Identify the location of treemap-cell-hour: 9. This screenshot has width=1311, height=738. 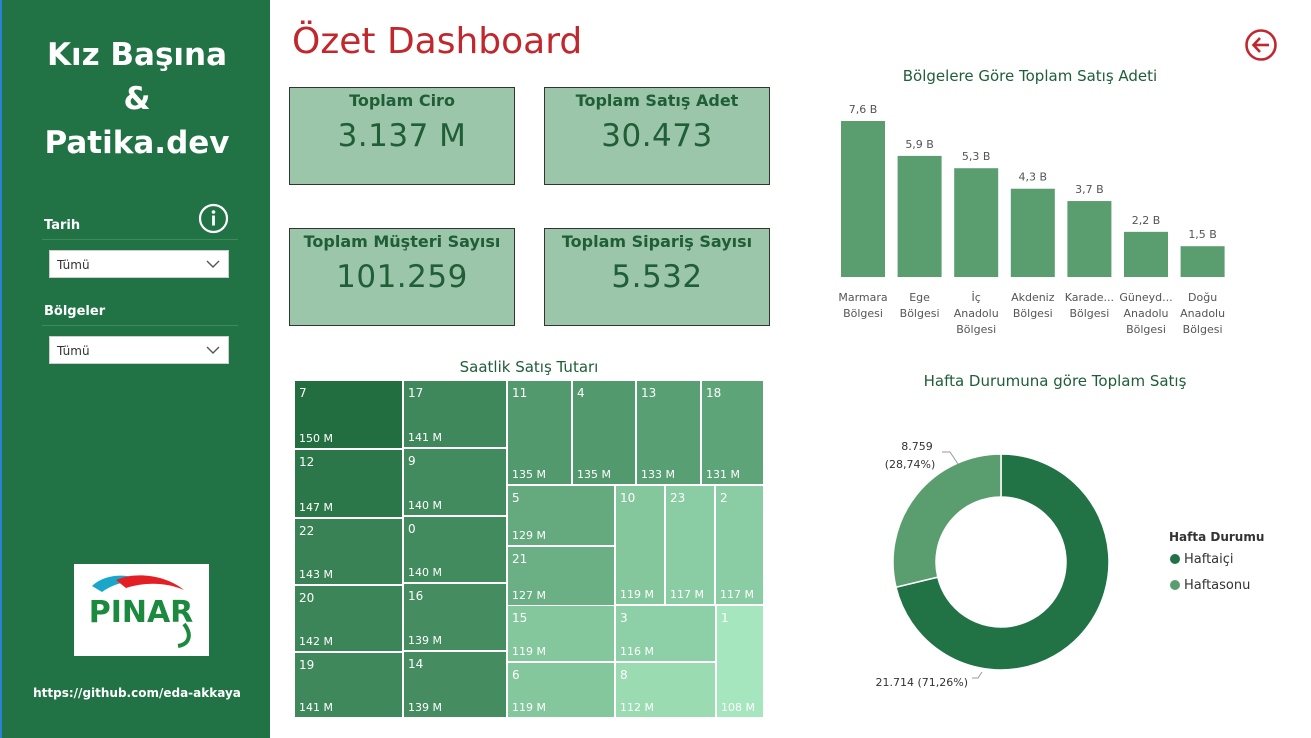
(412, 461).